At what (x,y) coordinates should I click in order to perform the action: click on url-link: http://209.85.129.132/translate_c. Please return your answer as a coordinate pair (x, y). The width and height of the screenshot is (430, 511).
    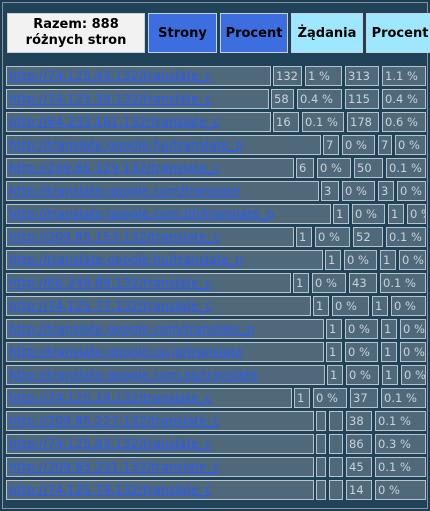
    Looking at the image, I should click on (114, 167).